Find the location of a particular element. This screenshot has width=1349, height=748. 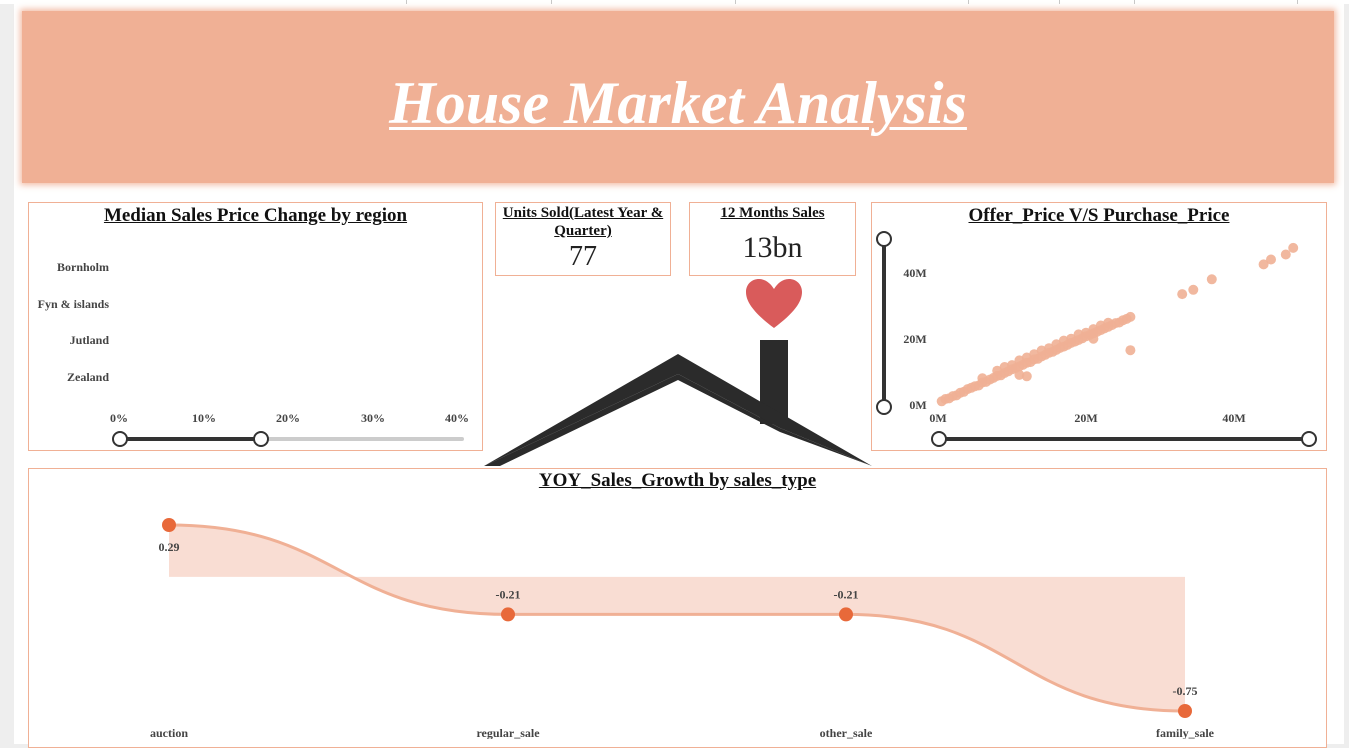

units-sold-value: 77 is located at coordinates (583, 256).